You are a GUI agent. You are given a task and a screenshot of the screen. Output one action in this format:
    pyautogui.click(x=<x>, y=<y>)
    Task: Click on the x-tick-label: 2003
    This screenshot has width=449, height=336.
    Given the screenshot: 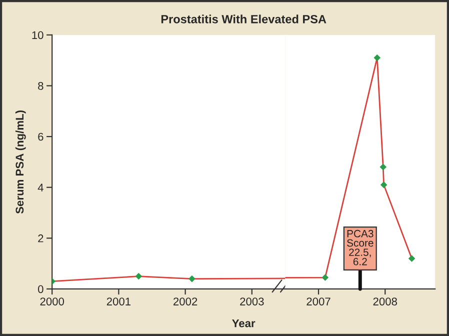 What is the action you would take?
    pyautogui.click(x=252, y=302)
    